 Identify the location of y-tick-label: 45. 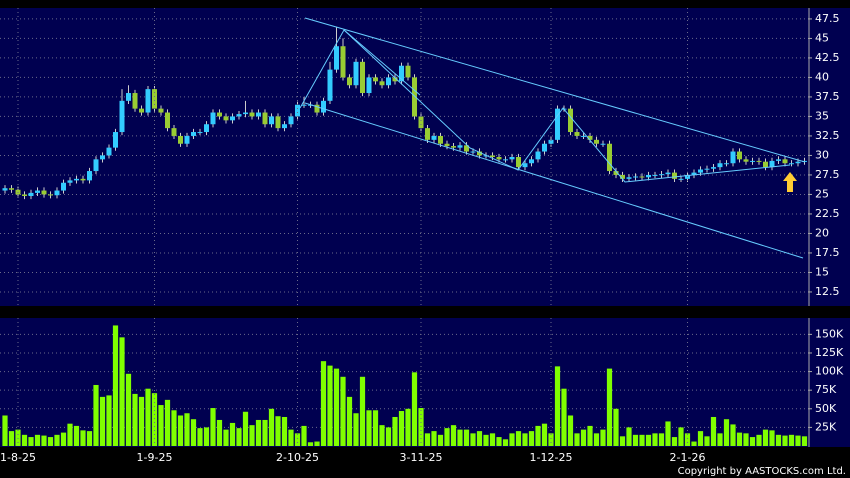
(822, 37).